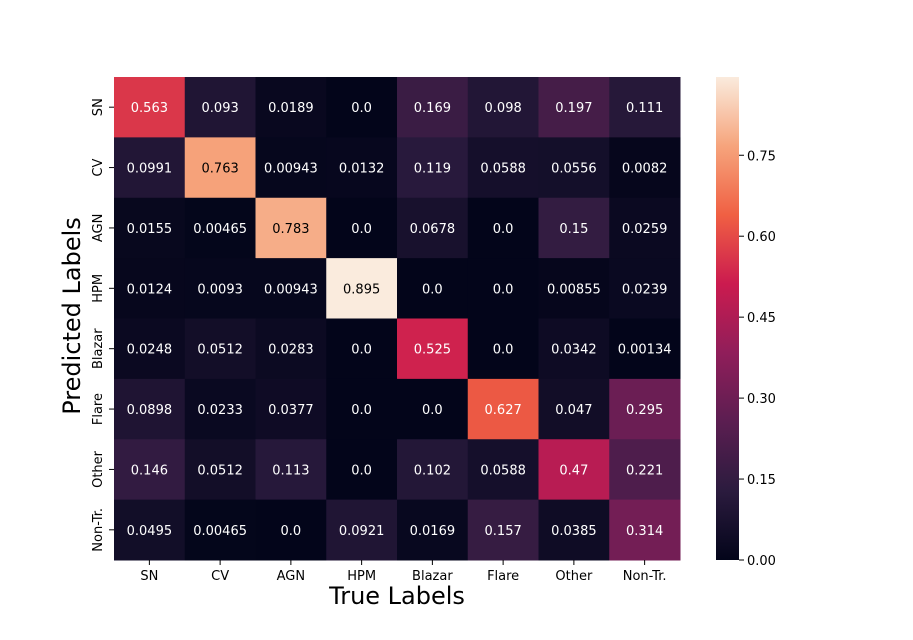  I want to click on heatmap-cell-value: 0.47, so click(573, 470).